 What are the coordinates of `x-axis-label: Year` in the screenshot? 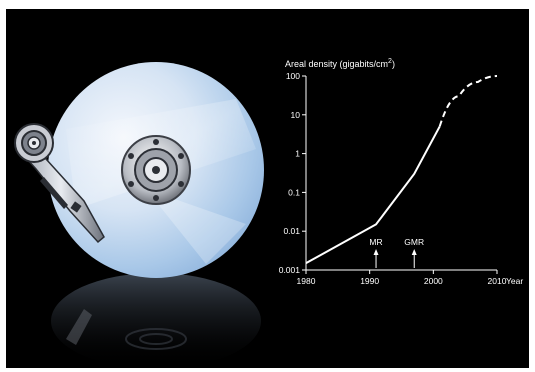 It's located at (514, 281).